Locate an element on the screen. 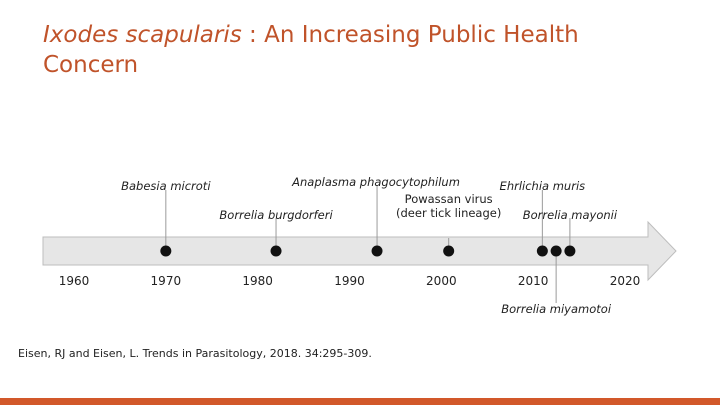 The image size is (720, 405). timeline-event: Borrelia mayonii is located at coordinates (570, 232).